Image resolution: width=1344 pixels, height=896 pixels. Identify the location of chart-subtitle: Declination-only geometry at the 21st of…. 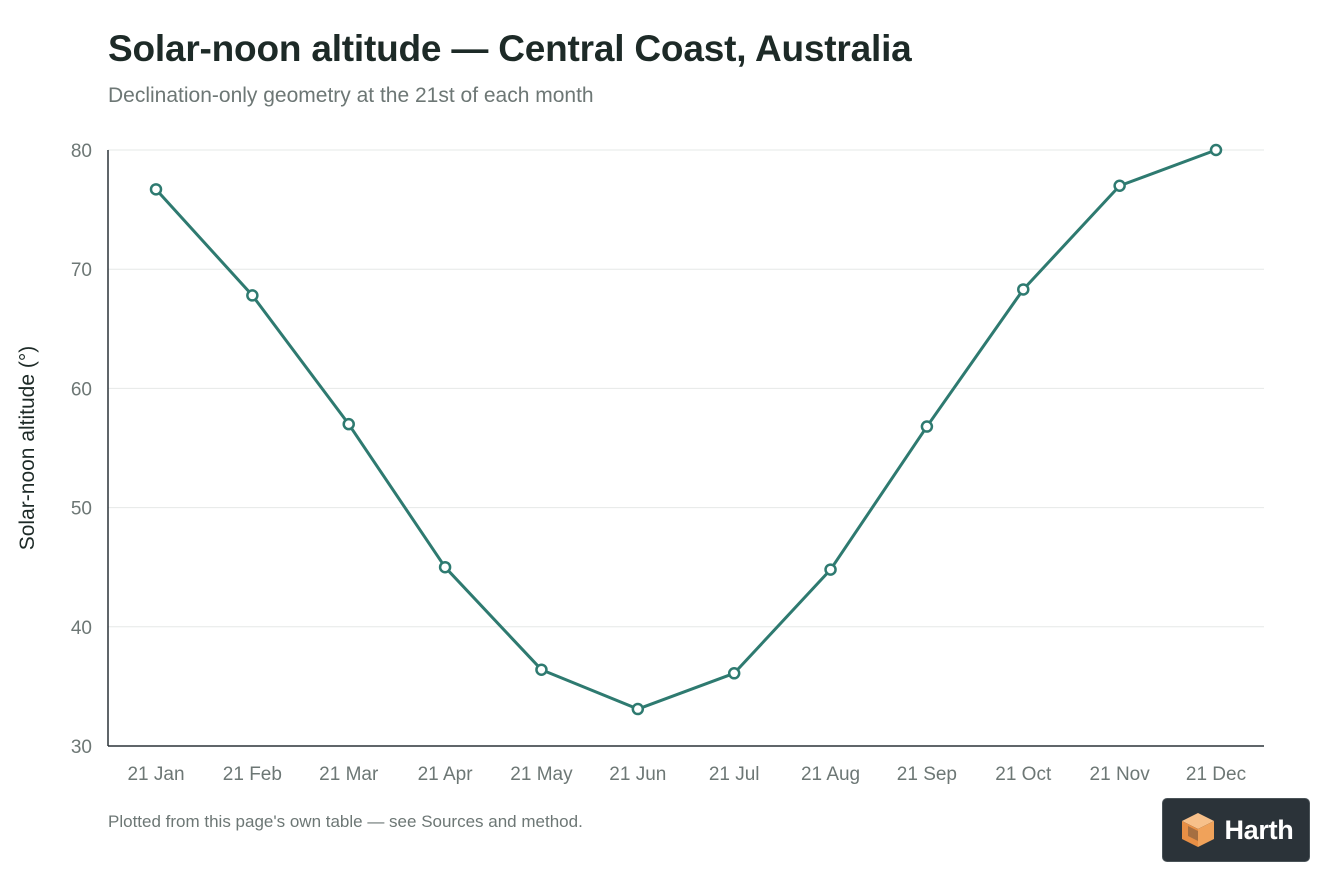
(351, 95).